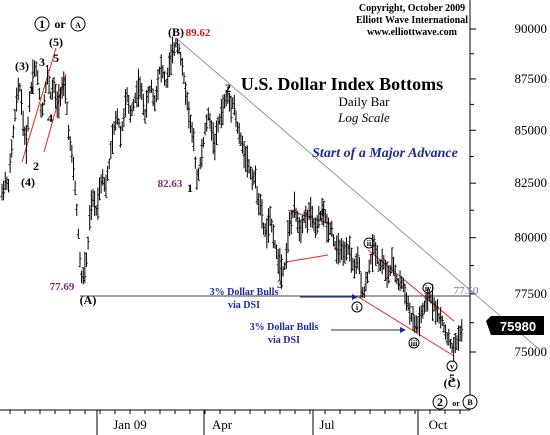 The height and width of the screenshot is (435, 550). Describe the element at coordinates (385, 153) in the screenshot. I see `headline: Start of a Major Advance` at that location.